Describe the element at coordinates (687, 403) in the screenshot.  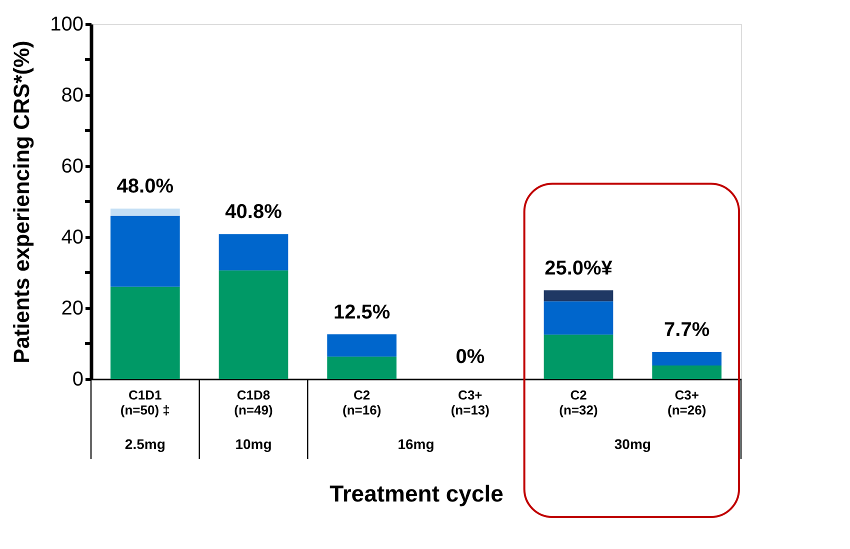
I see `x-tick-label: C3+ (n=26)` at that location.